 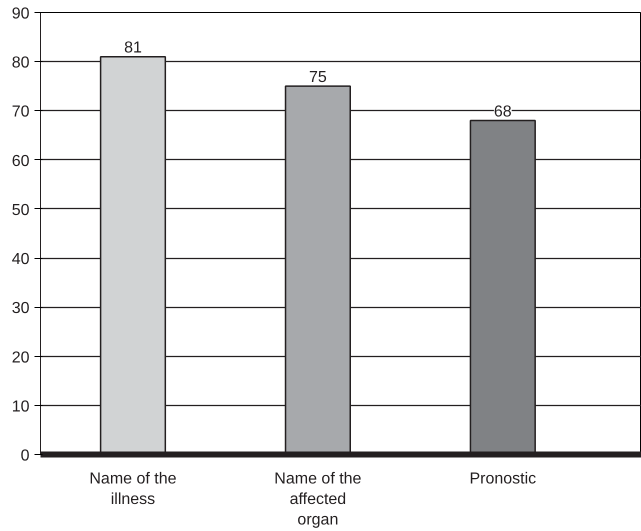 What do you see at coordinates (502, 479) in the screenshot?
I see `x-tick-label: Pronostic` at bounding box center [502, 479].